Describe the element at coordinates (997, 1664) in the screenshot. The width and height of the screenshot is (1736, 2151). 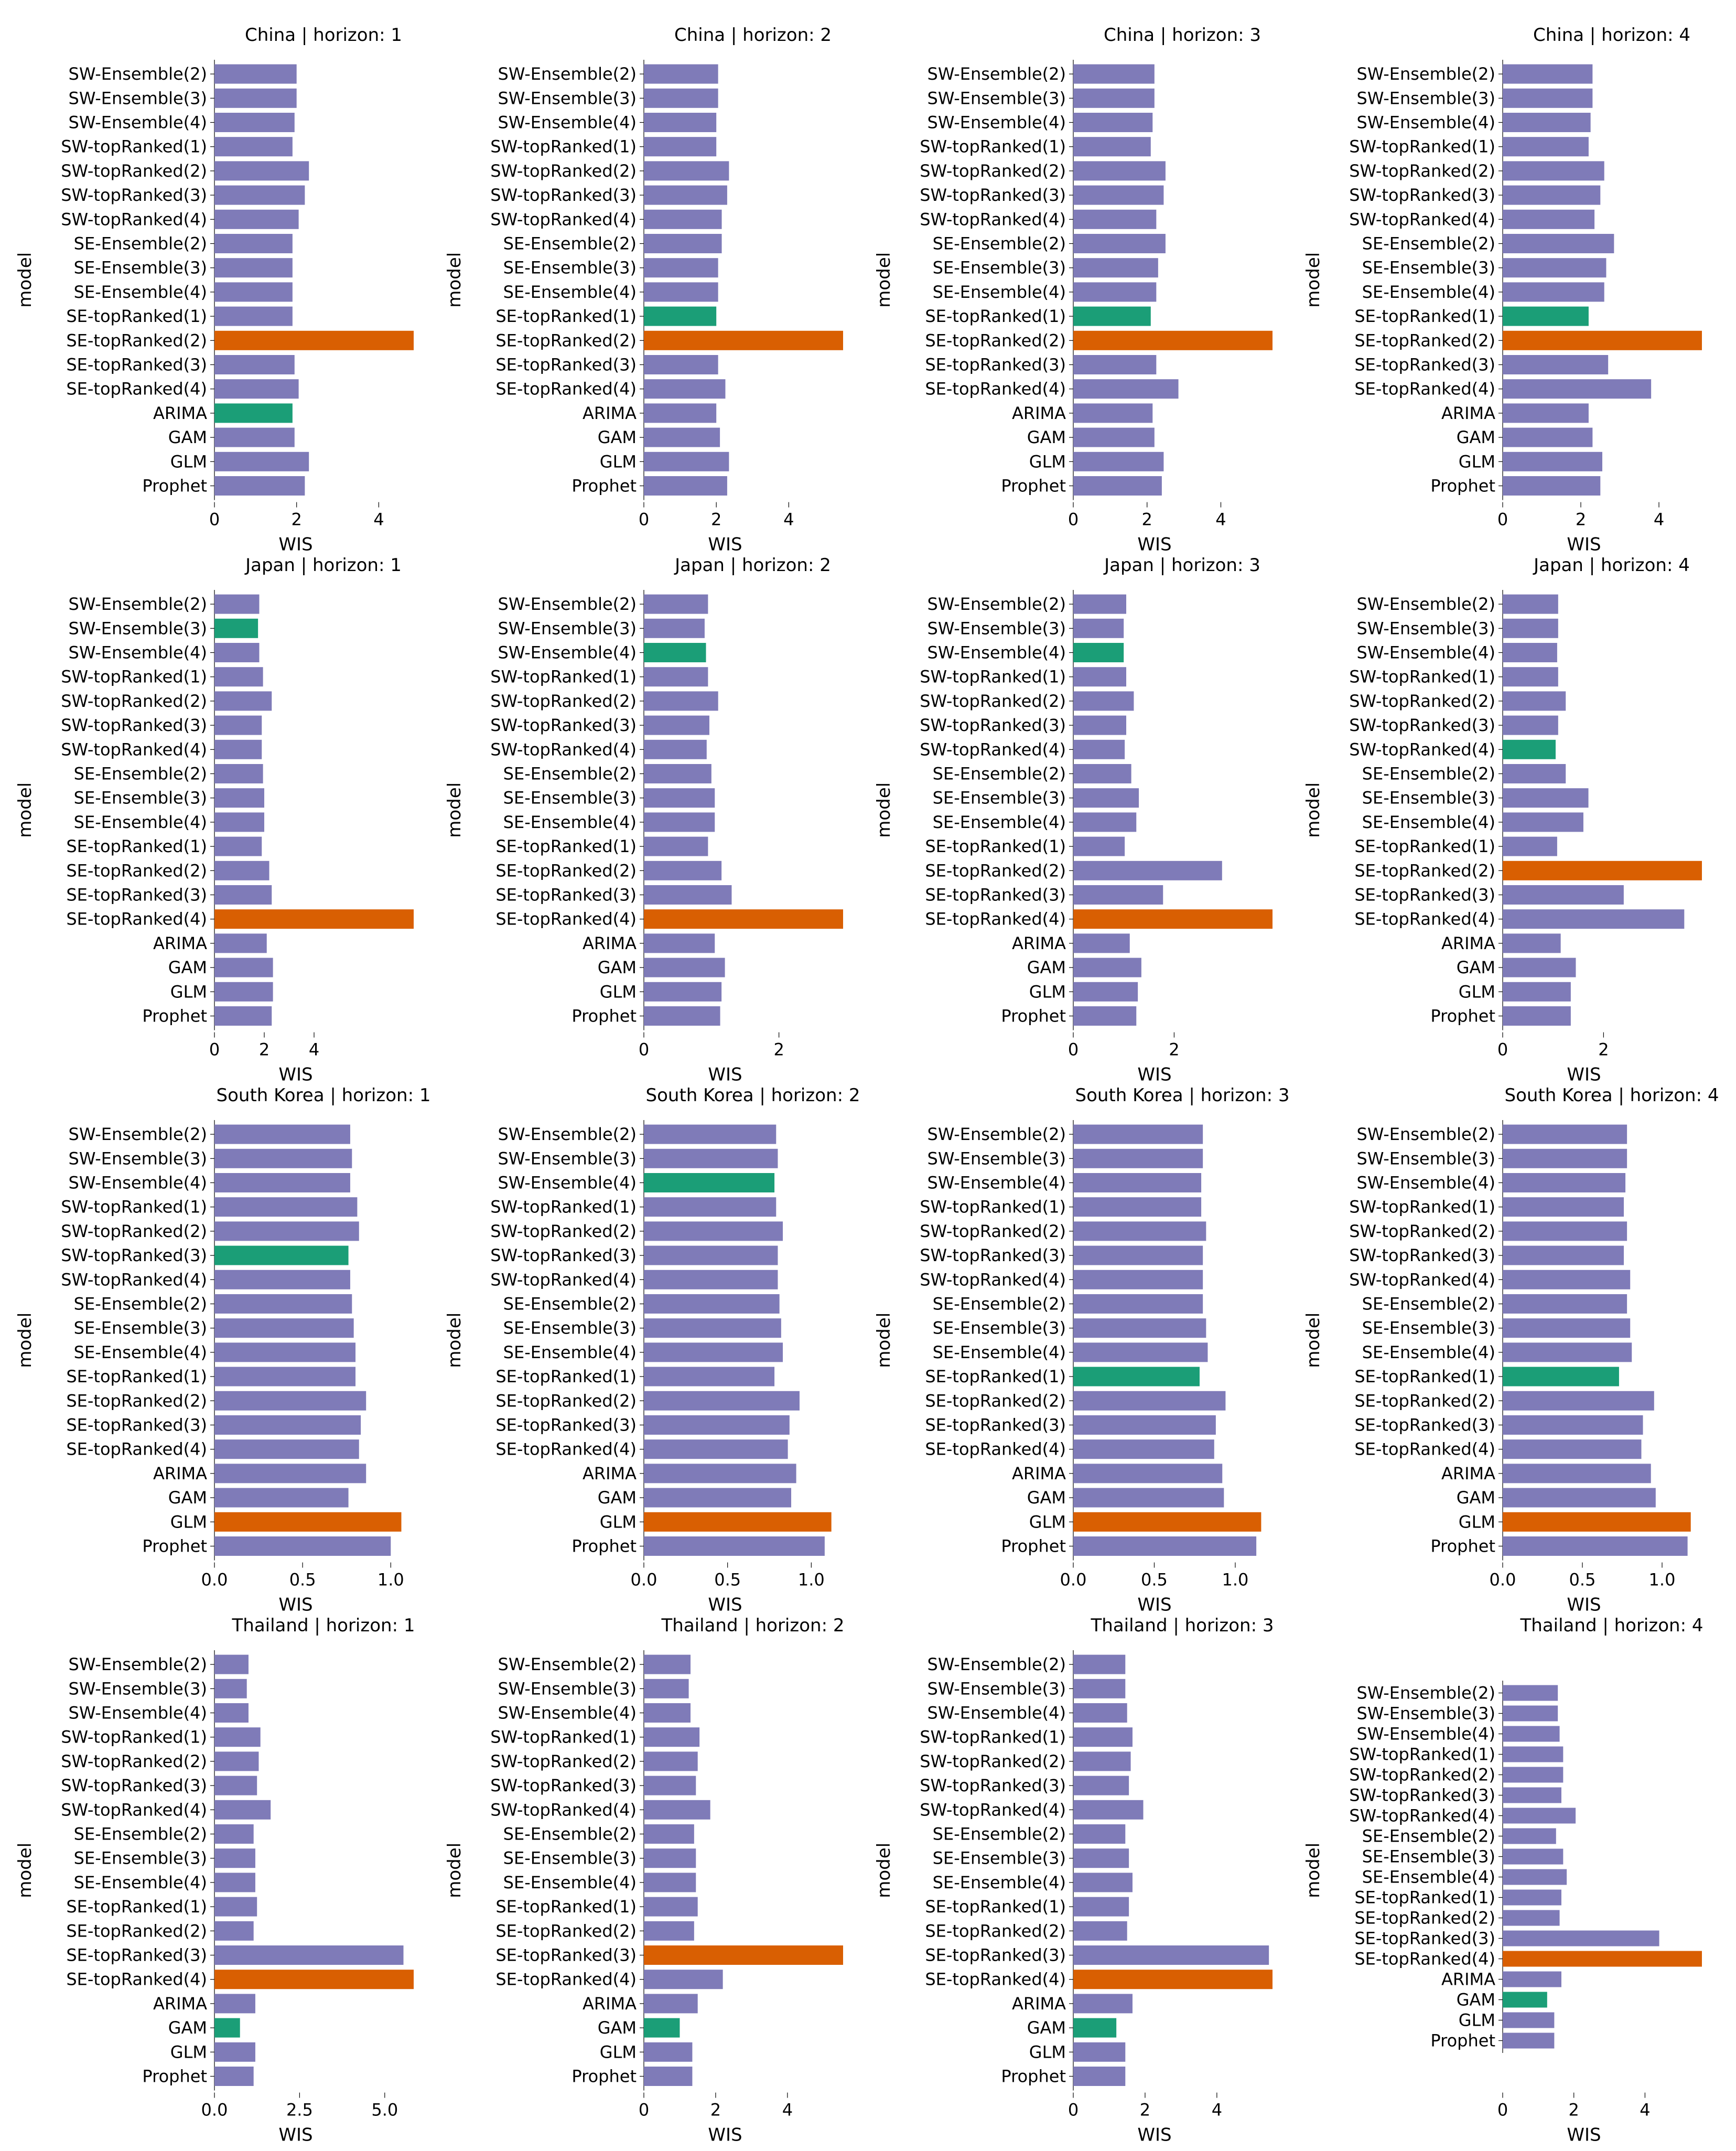
I see `category-label: SW-Ensemble(2)` at that location.